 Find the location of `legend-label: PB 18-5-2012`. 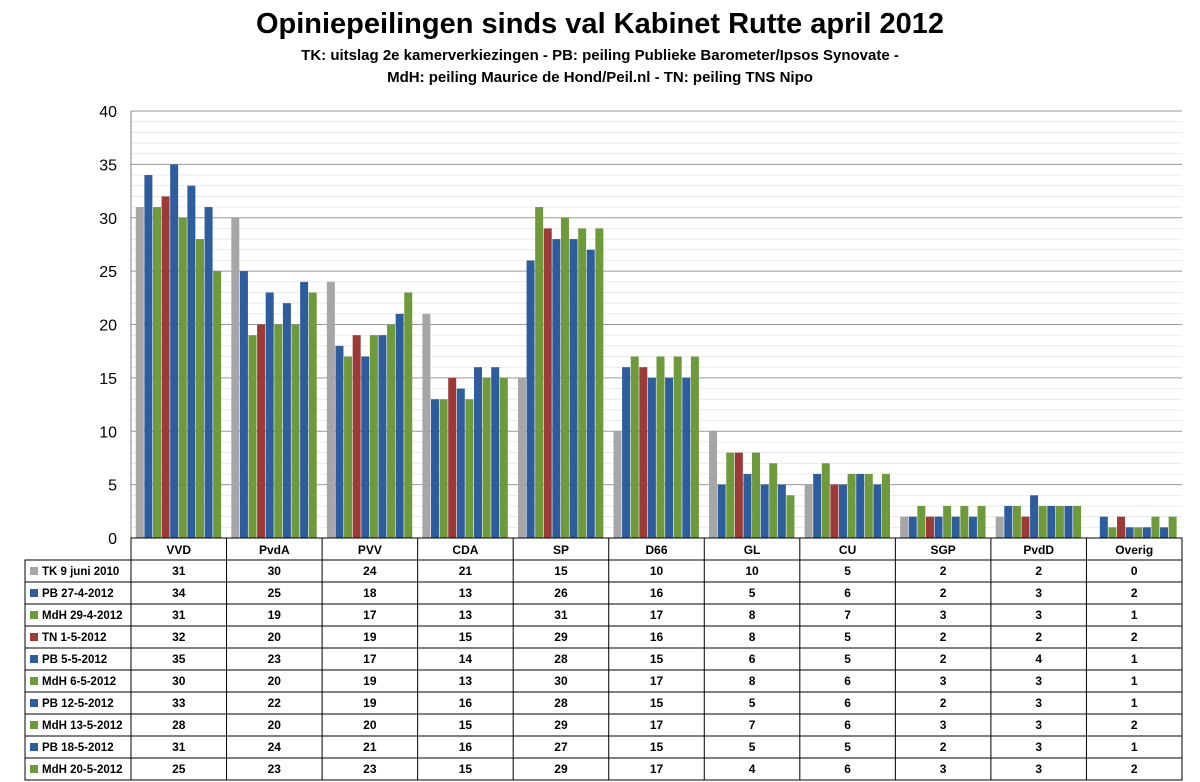

legend-label: PB 18-5-2012 is located at coordinates (78, 748).